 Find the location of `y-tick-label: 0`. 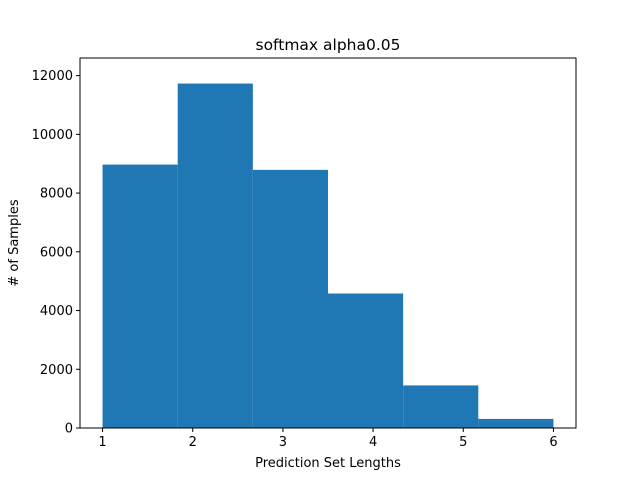

y-tick-label: 0 is located at coordinates (69, 429).